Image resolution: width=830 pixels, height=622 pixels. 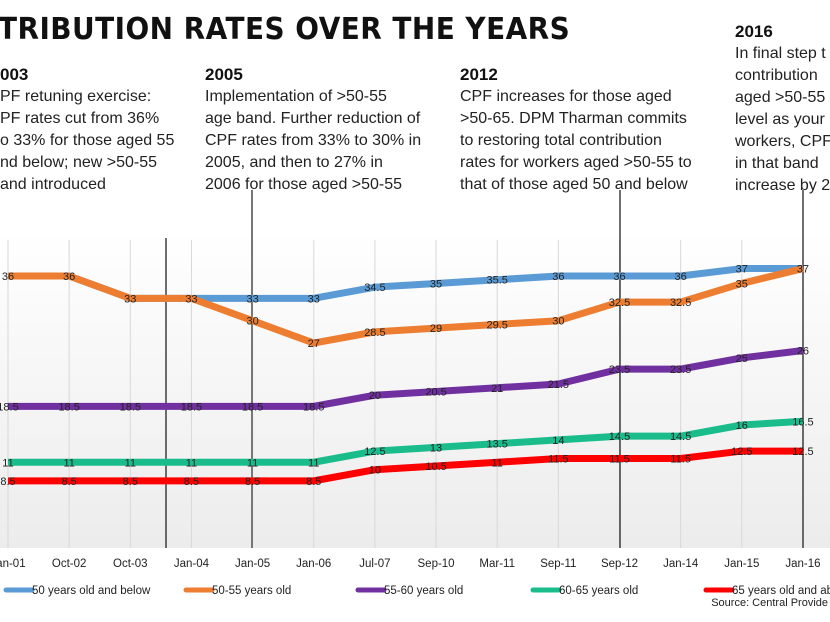 What do you see at coordinates (742, 426) in the screenshot?
I see `data-label: 16` at bounding box center [742, 426].